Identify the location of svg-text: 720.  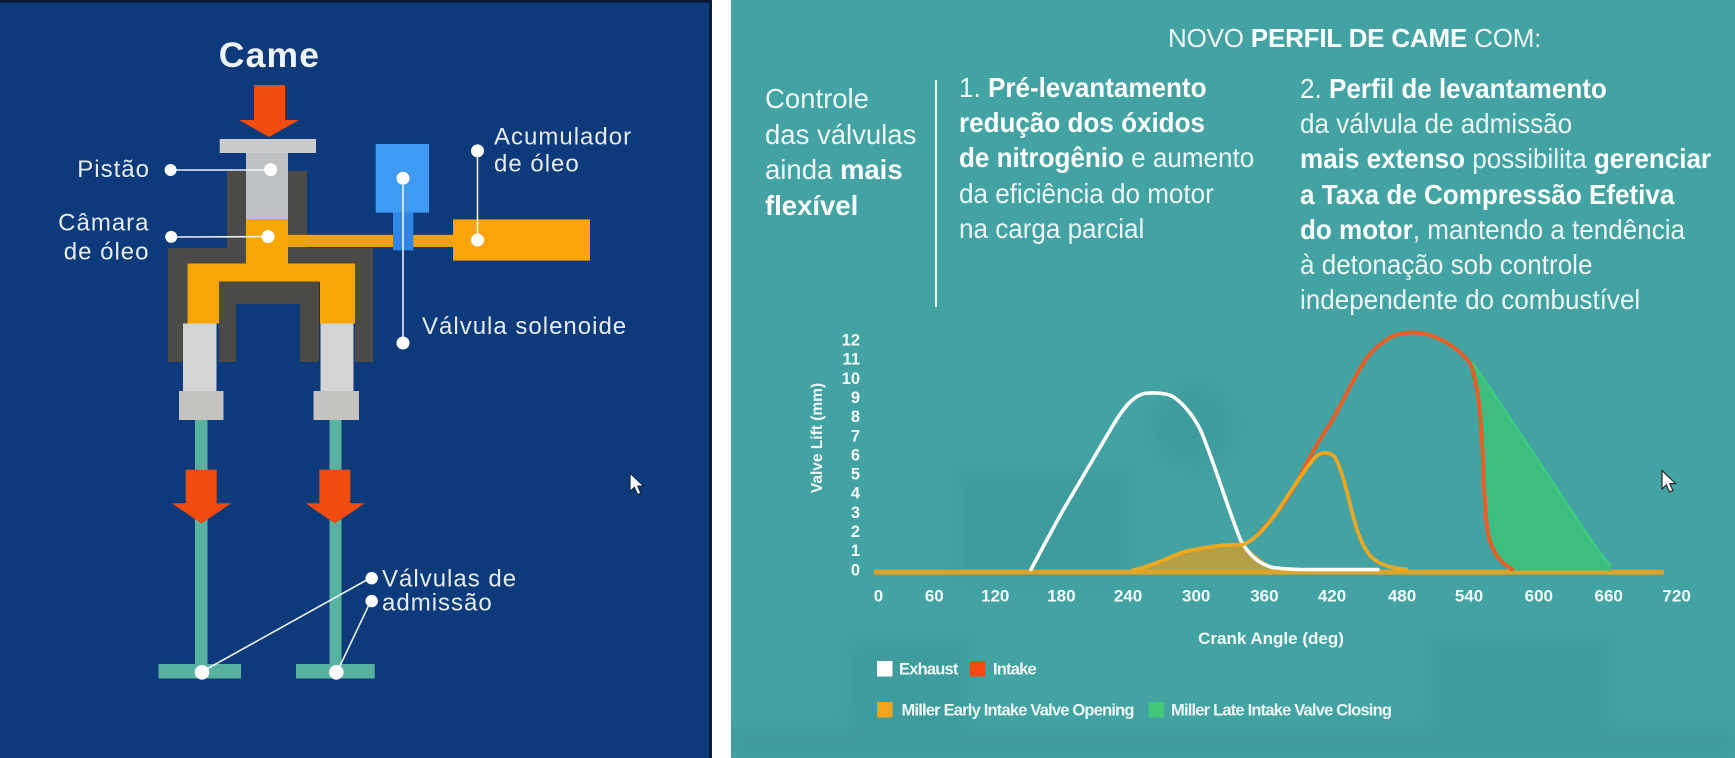
(1676, 596).